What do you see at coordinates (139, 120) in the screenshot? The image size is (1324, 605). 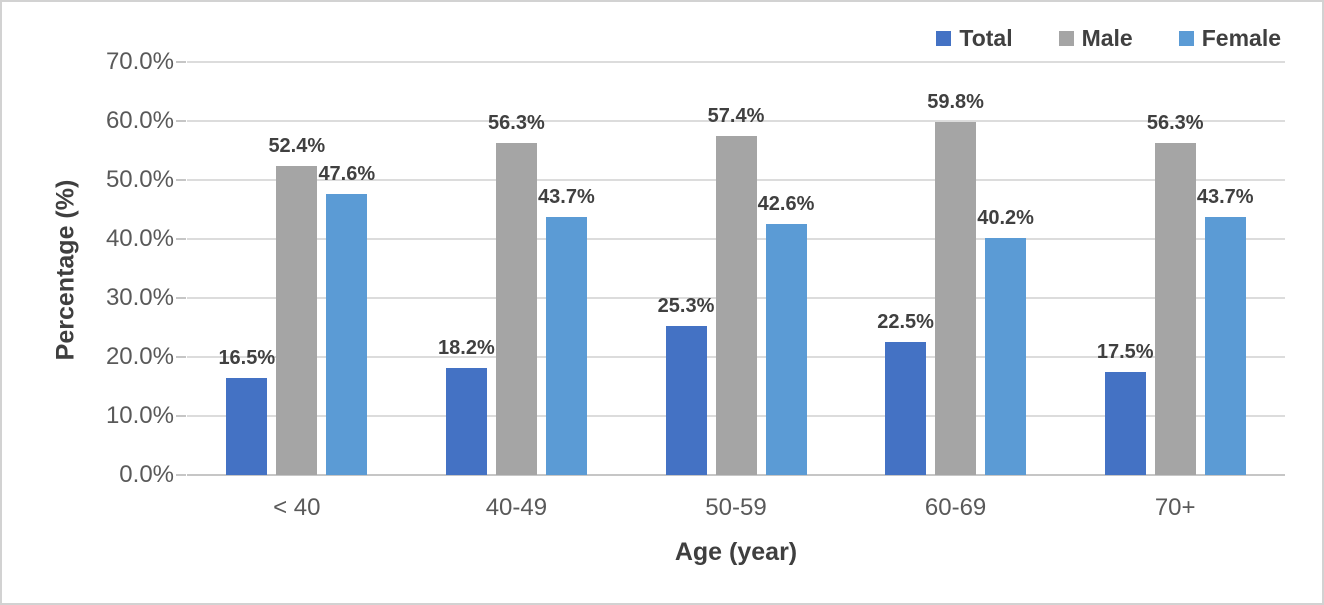 I see `y-axis-tick-label: 60.0%` at bounding box center [139, 120].